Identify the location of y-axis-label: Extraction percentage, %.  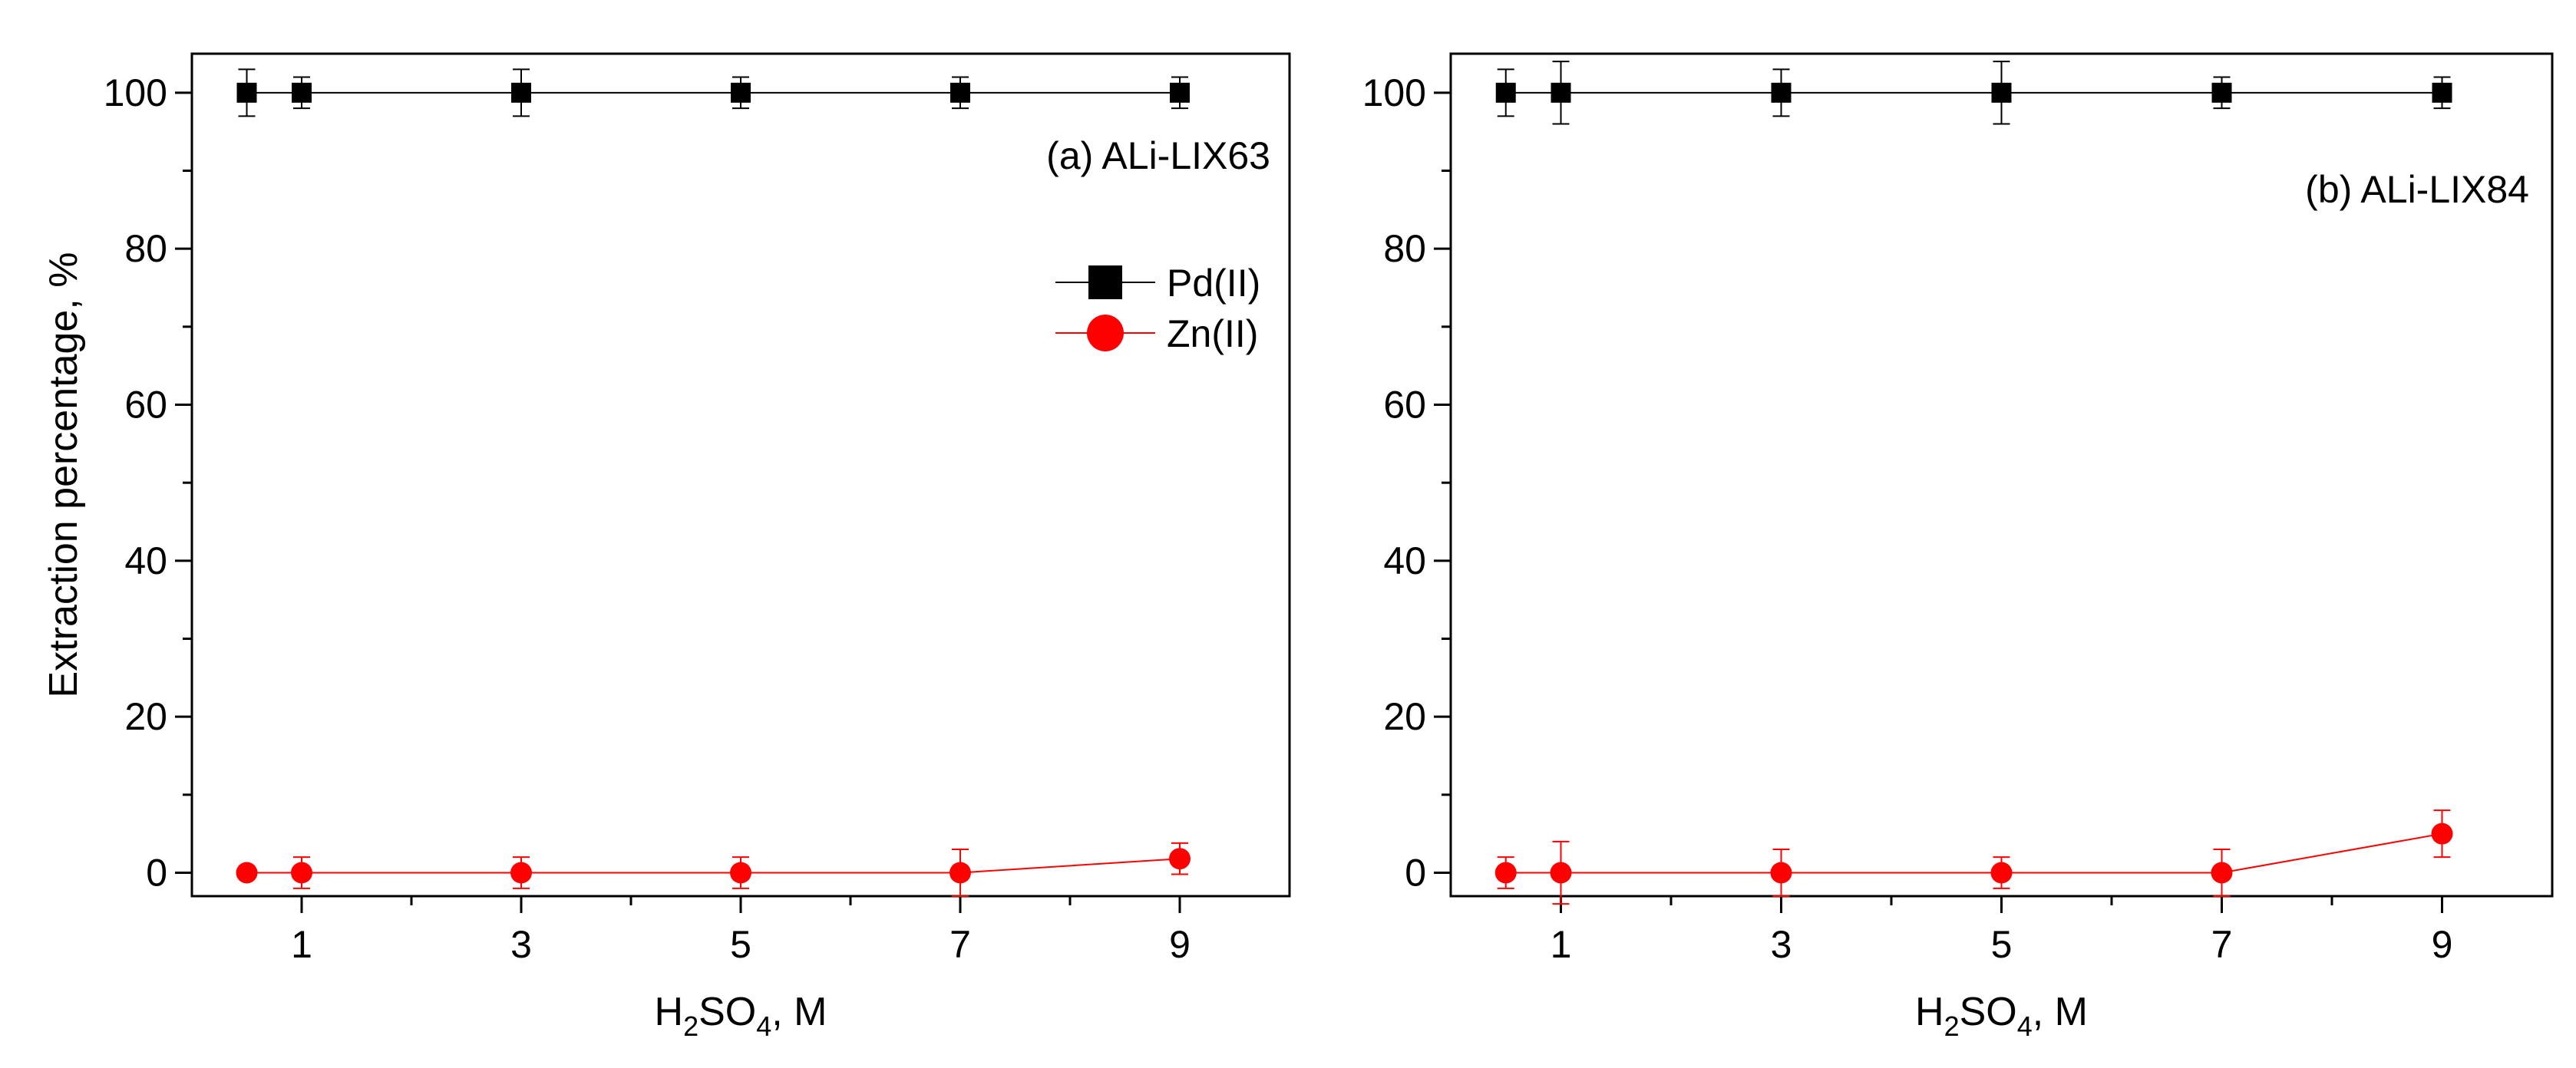
(63, 475).